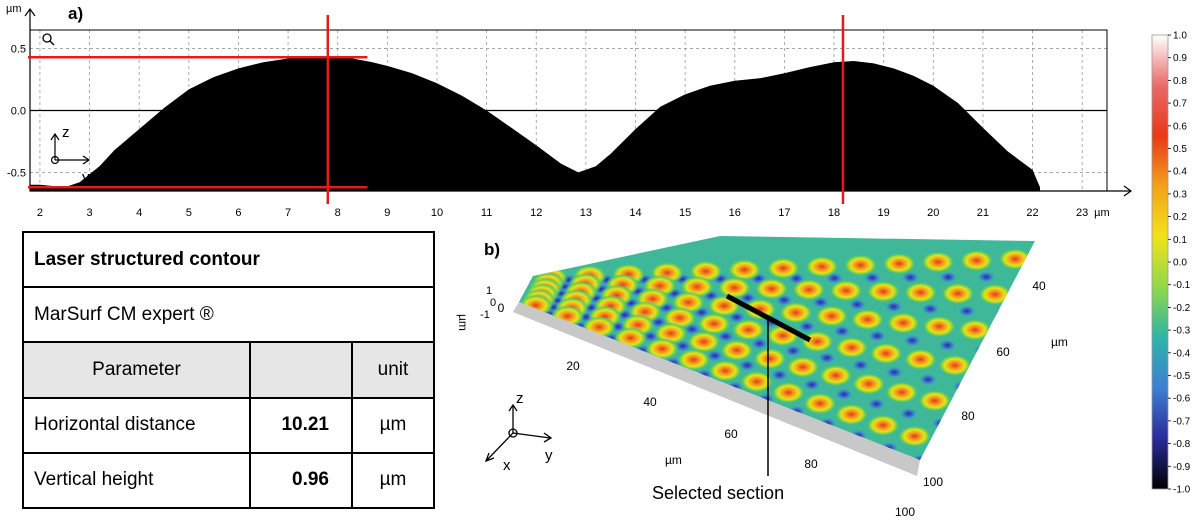 This screenshot has height=527, width=1200. Describe the element at coordinates (1182, 353) in the screenshot. I see `colorbar-tick-label: -0.4` at that location.